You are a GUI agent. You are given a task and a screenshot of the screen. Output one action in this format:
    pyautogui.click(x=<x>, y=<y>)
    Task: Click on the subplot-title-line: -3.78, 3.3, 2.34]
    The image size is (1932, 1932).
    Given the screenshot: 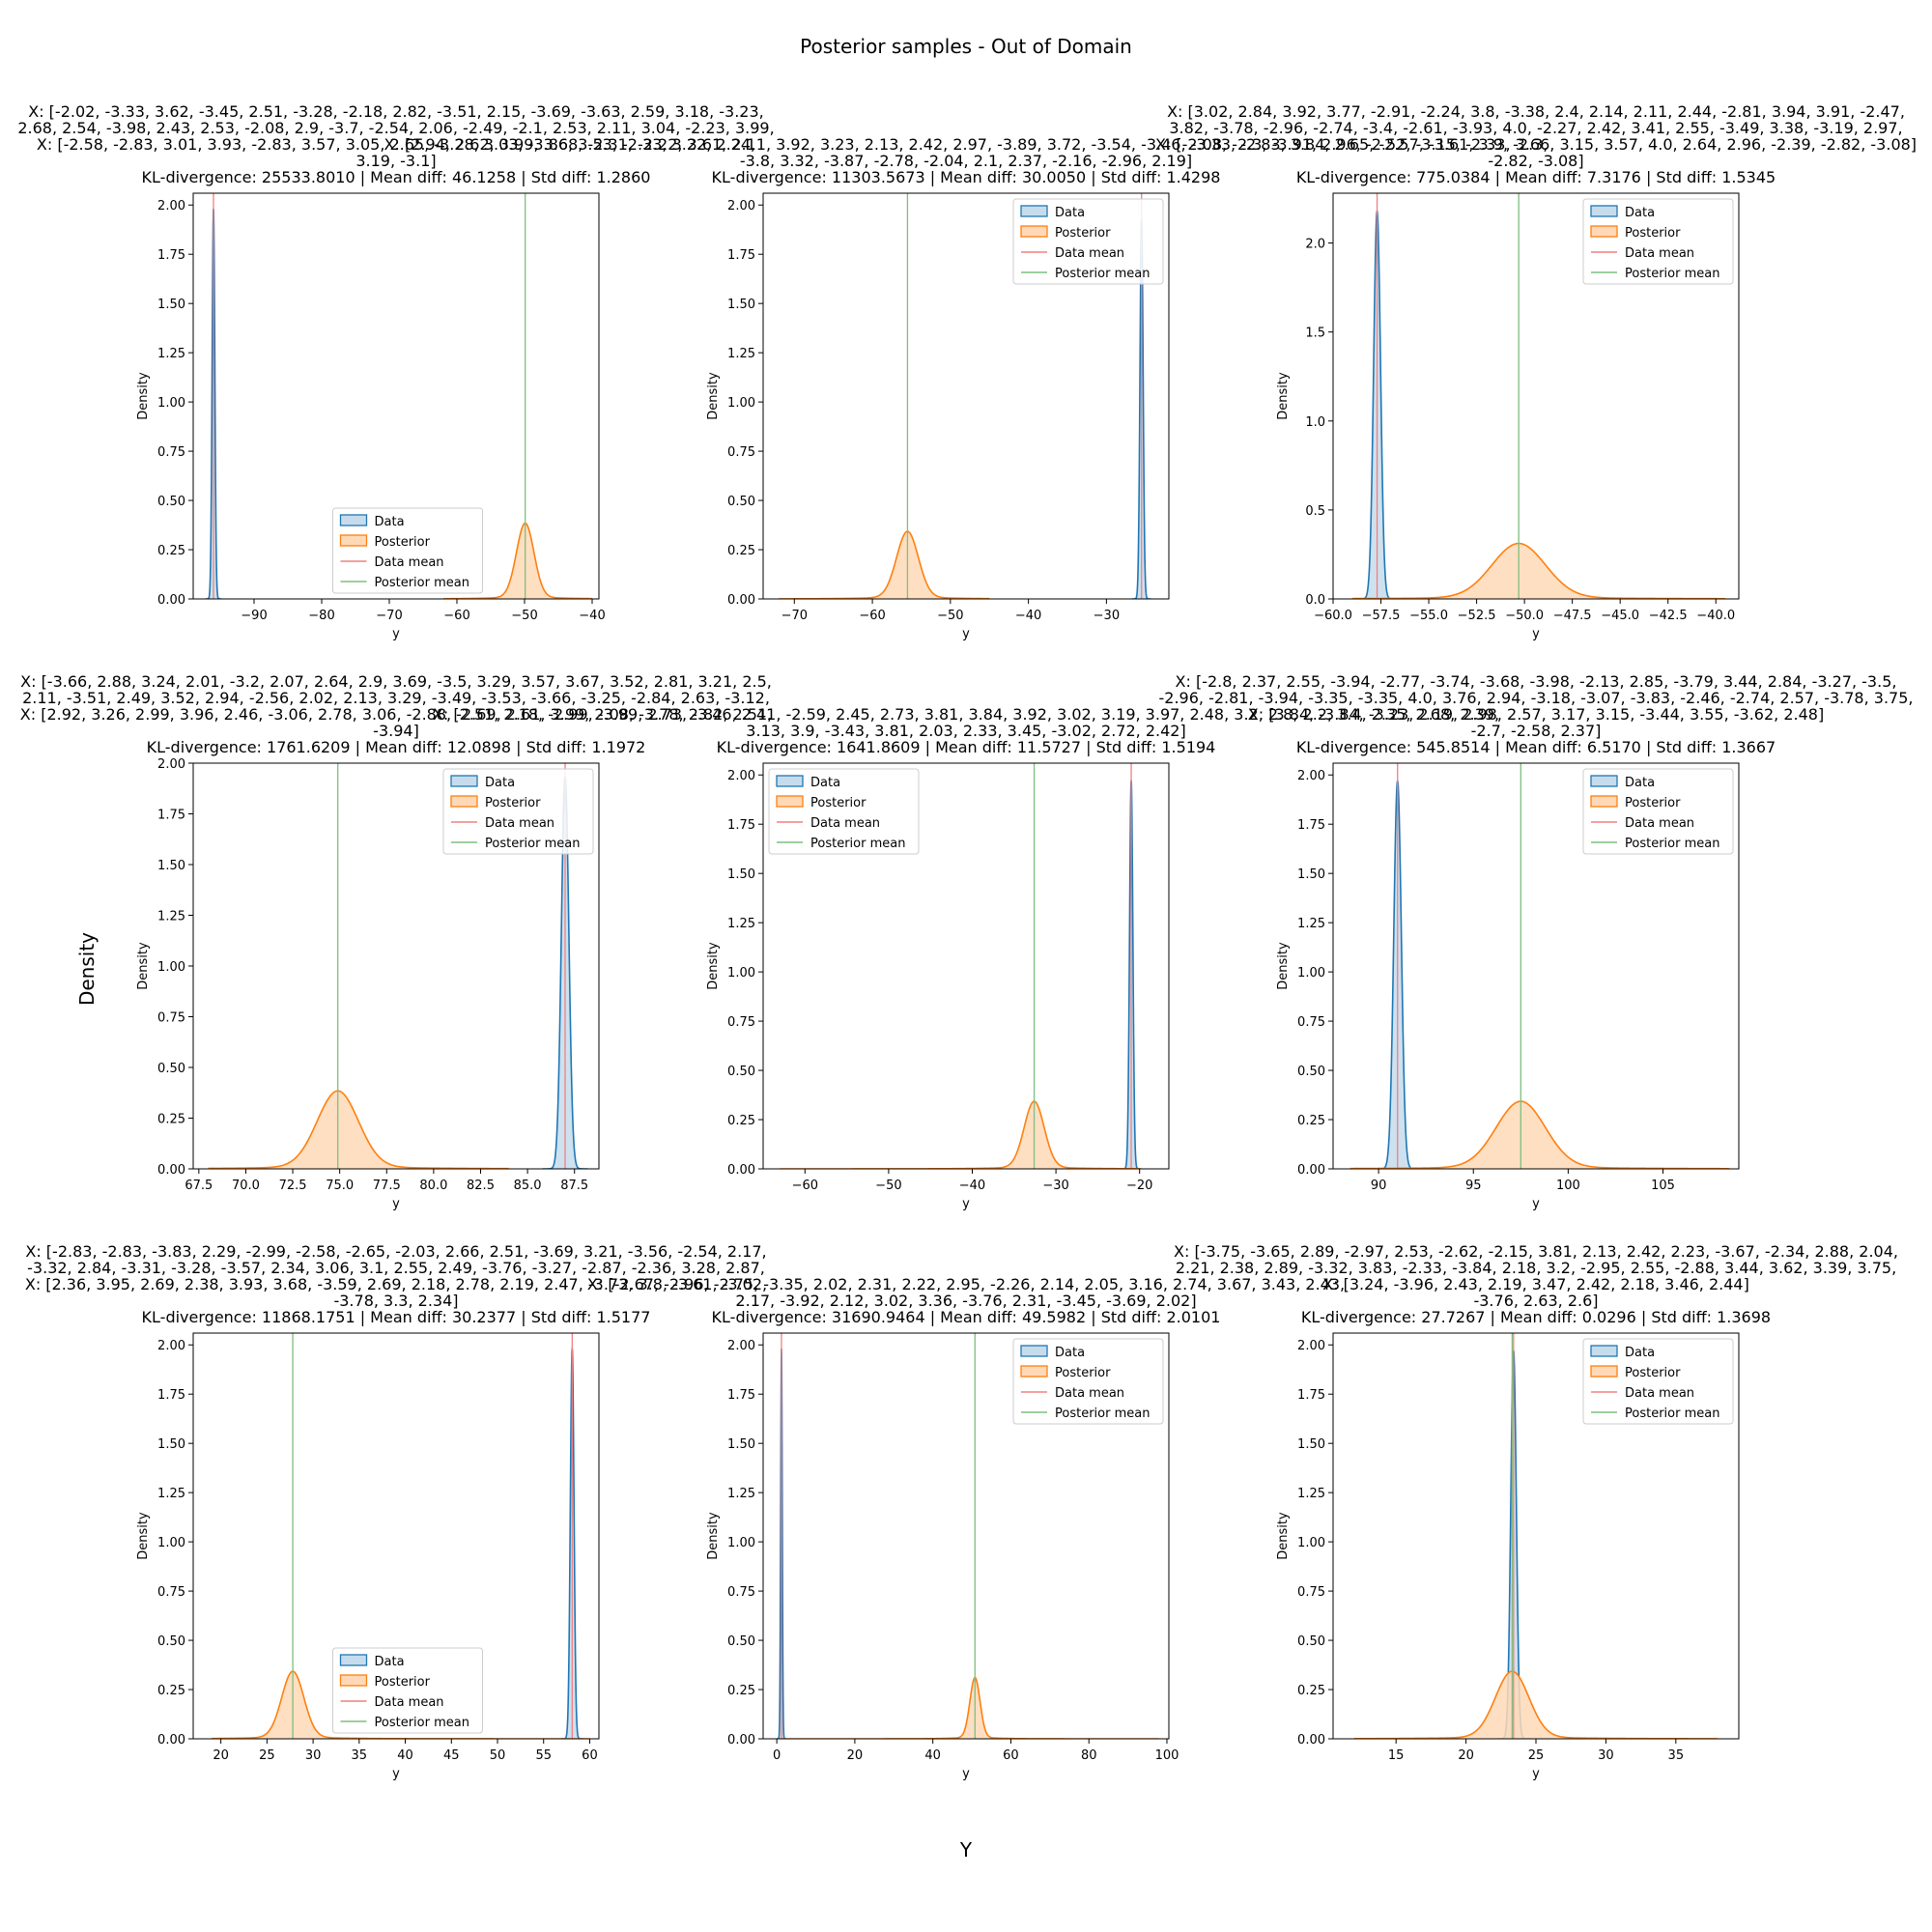 What is the action you would take?
    pyautogui.click(x=395, y=1301)
    